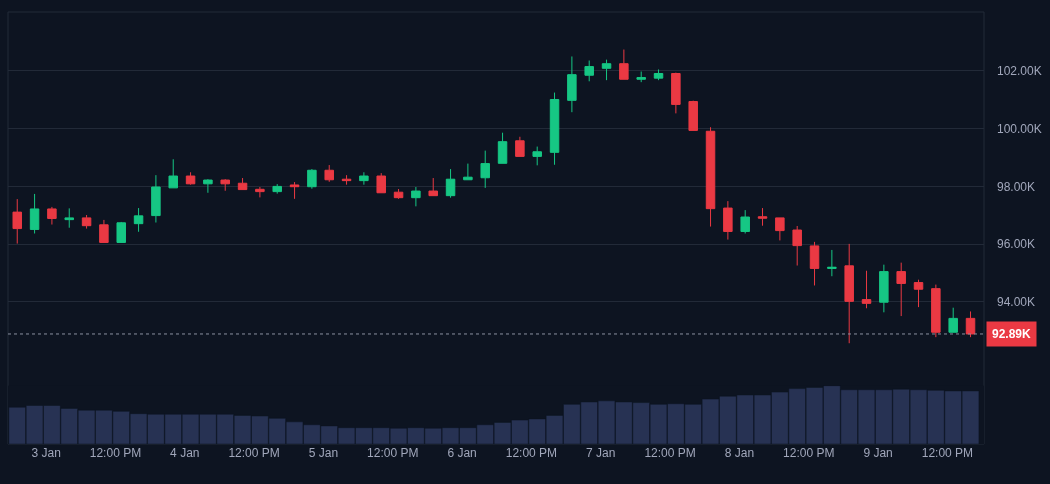 Image resolution: width=1050 pixels, height=484 pixels. I want to click on y-tick-label: 94.00K, so click(1016, 302).